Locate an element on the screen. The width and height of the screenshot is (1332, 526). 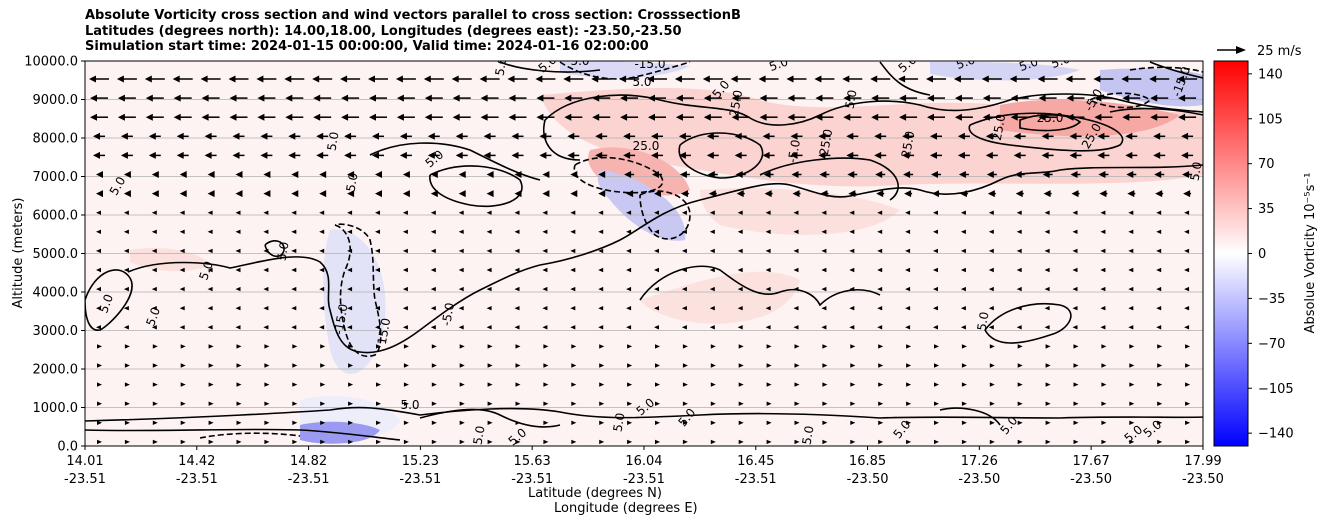
colorbar-tick-label: 140 is located at coordinates (1270, 74).